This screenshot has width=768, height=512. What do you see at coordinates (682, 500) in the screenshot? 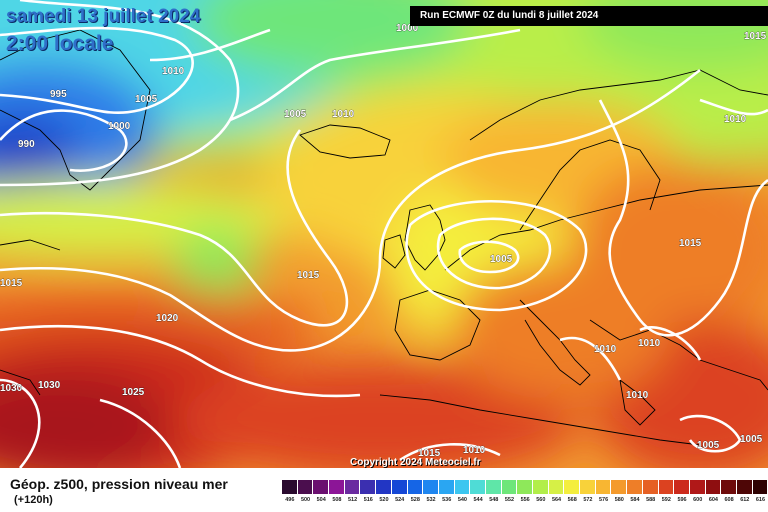
I see `scale-label: 596` at bounding box center [682, 500].